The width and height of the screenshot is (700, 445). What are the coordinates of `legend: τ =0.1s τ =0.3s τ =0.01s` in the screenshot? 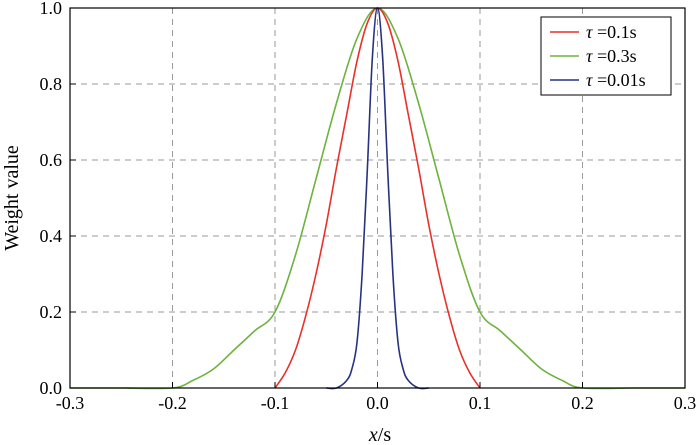 It's located at (606, 56).